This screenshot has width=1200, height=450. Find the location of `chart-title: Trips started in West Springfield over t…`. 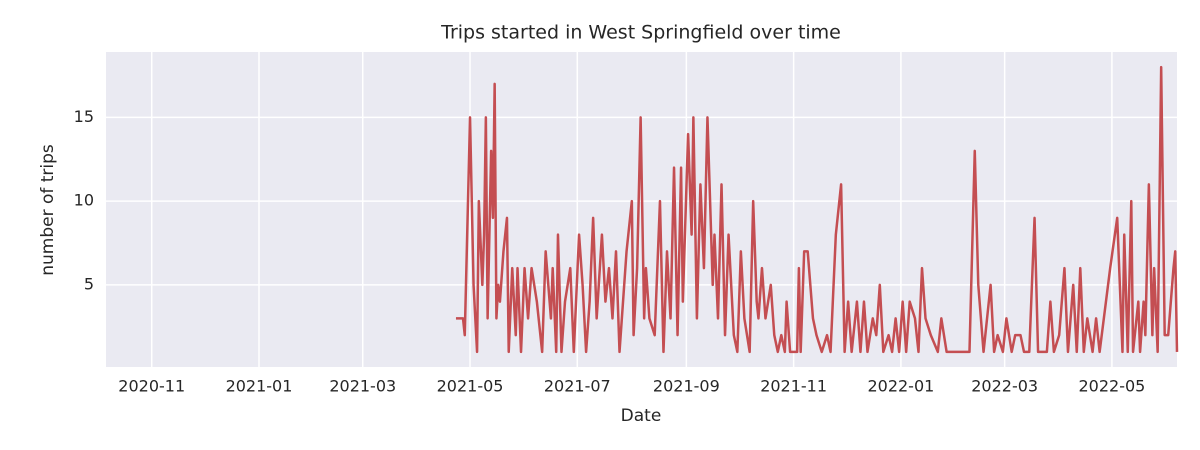

chart-title: Trips started in West Springfield over t… is located at coordinates (640, 33).